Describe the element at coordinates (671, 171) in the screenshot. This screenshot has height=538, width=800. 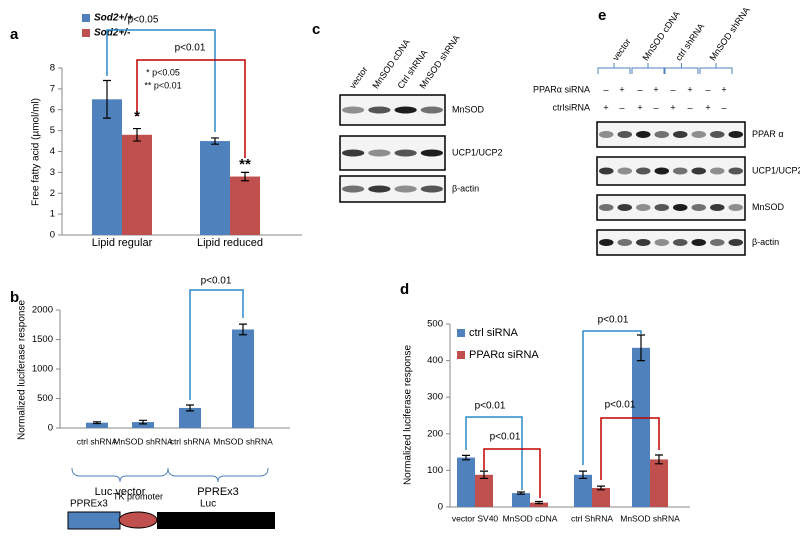
I see `blot-frame` at that location.